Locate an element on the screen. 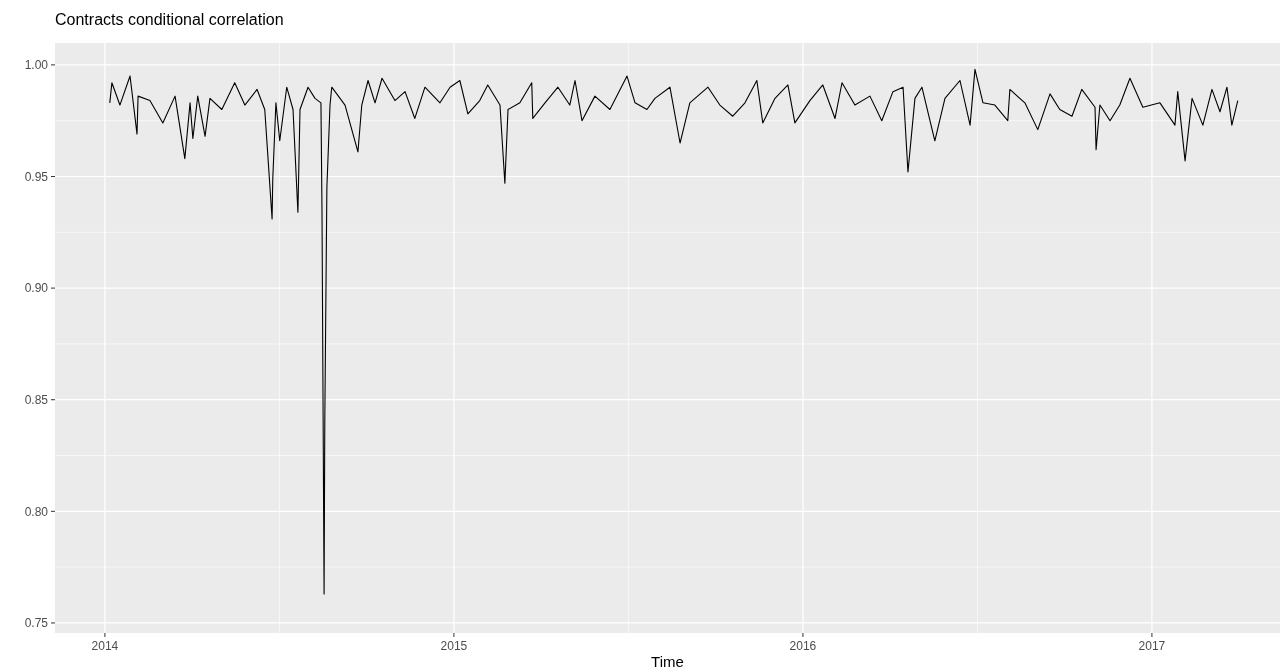 This screenshot has height=672, width=1287. x-axis-title: Time is located at coordinates (667, 661).